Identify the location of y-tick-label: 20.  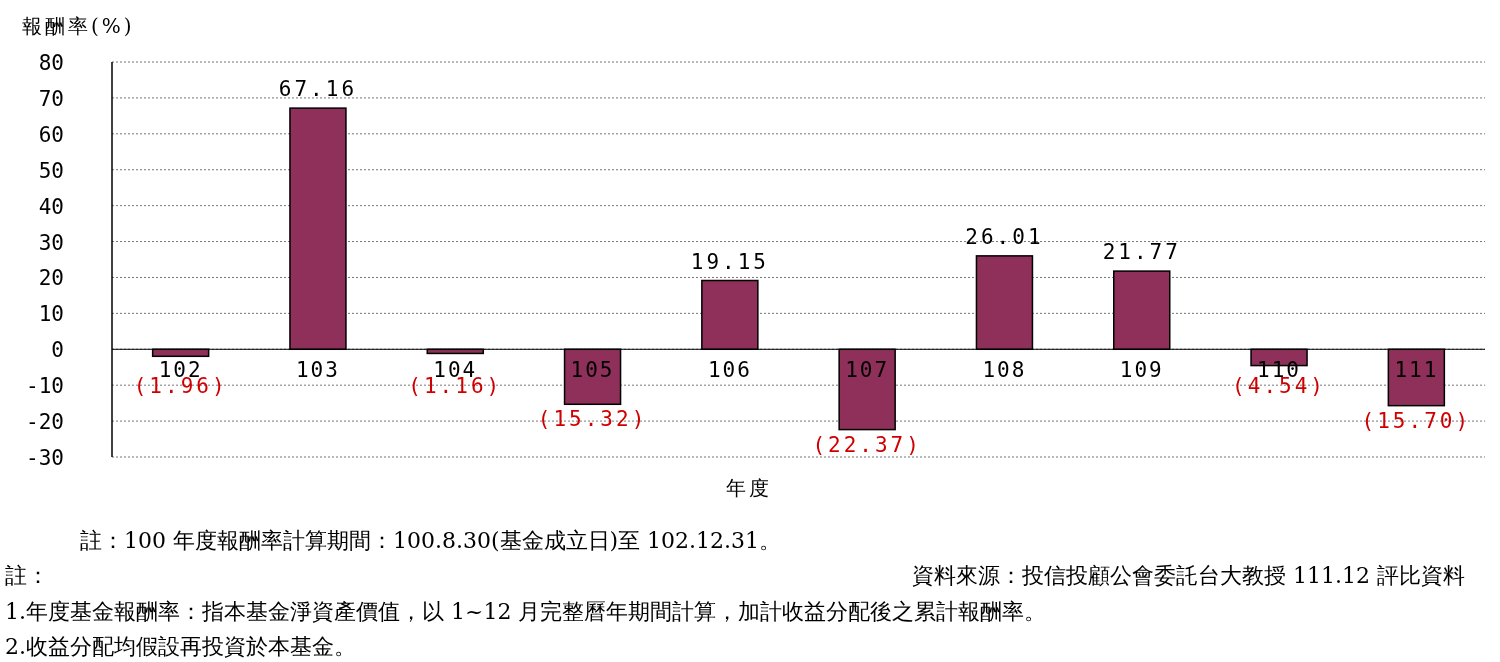
(51, 278).